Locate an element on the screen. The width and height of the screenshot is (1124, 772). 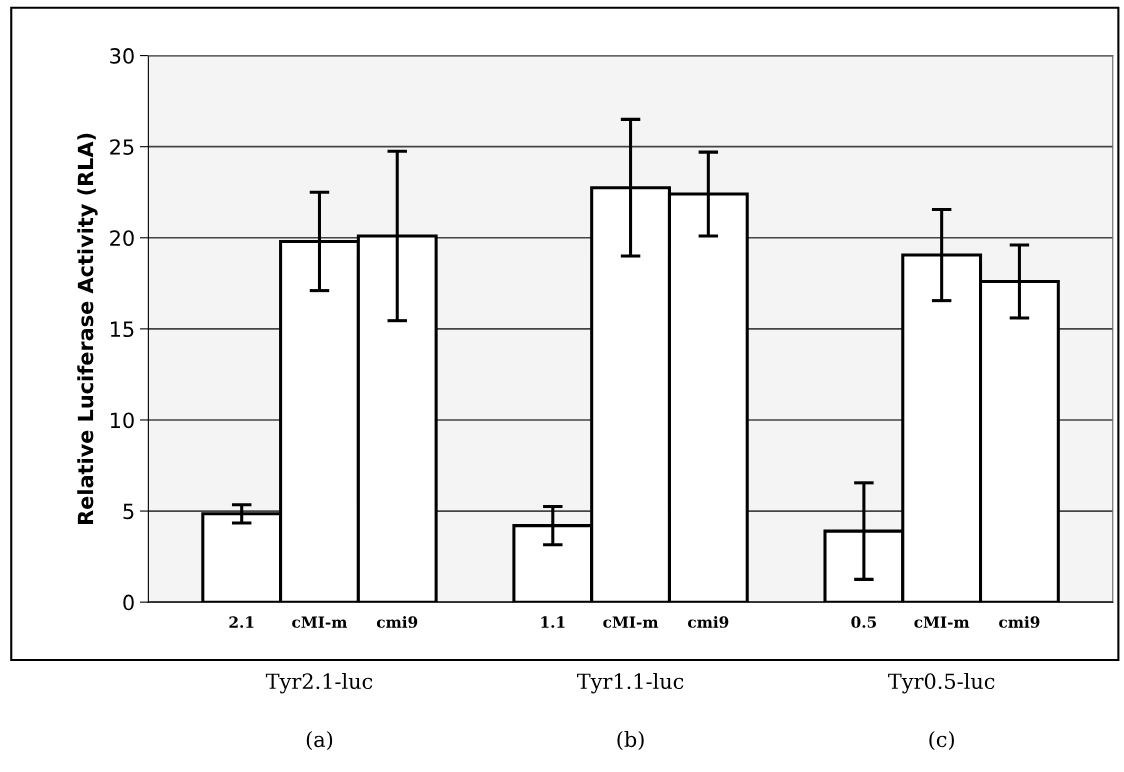
y-tick-label: 20 is located at coordinates (122, 238).